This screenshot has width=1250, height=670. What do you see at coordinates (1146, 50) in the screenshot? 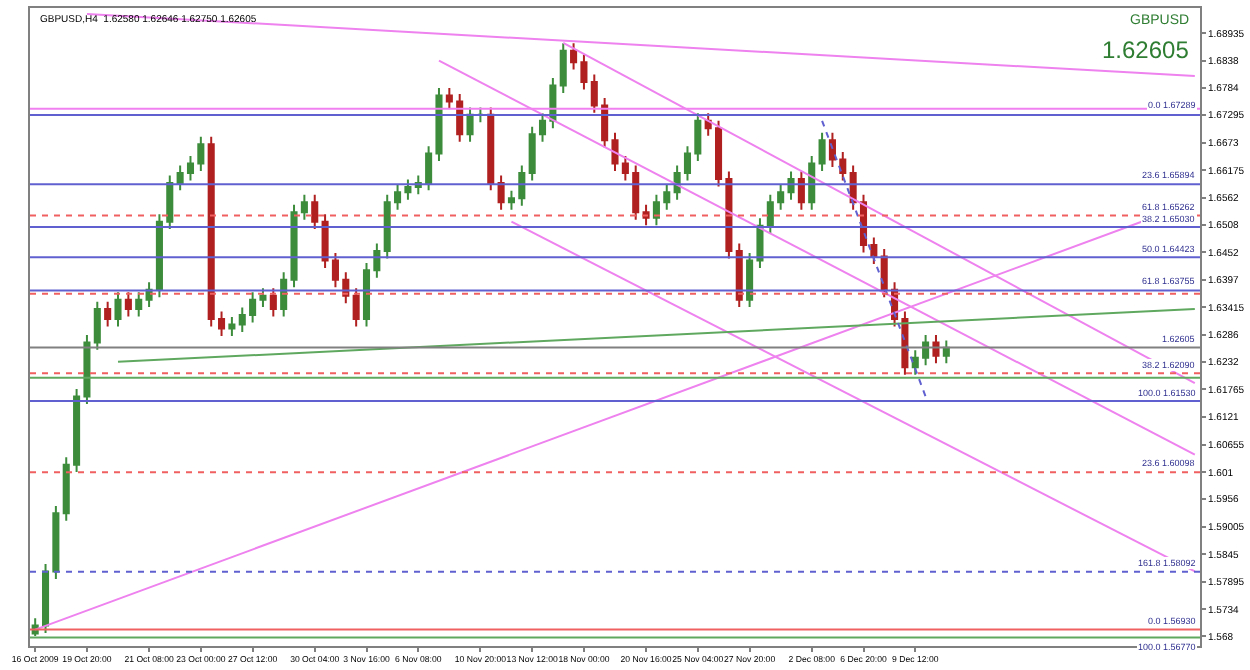
I see `annotation: 1.62605` at bounding box center [1146, 50].